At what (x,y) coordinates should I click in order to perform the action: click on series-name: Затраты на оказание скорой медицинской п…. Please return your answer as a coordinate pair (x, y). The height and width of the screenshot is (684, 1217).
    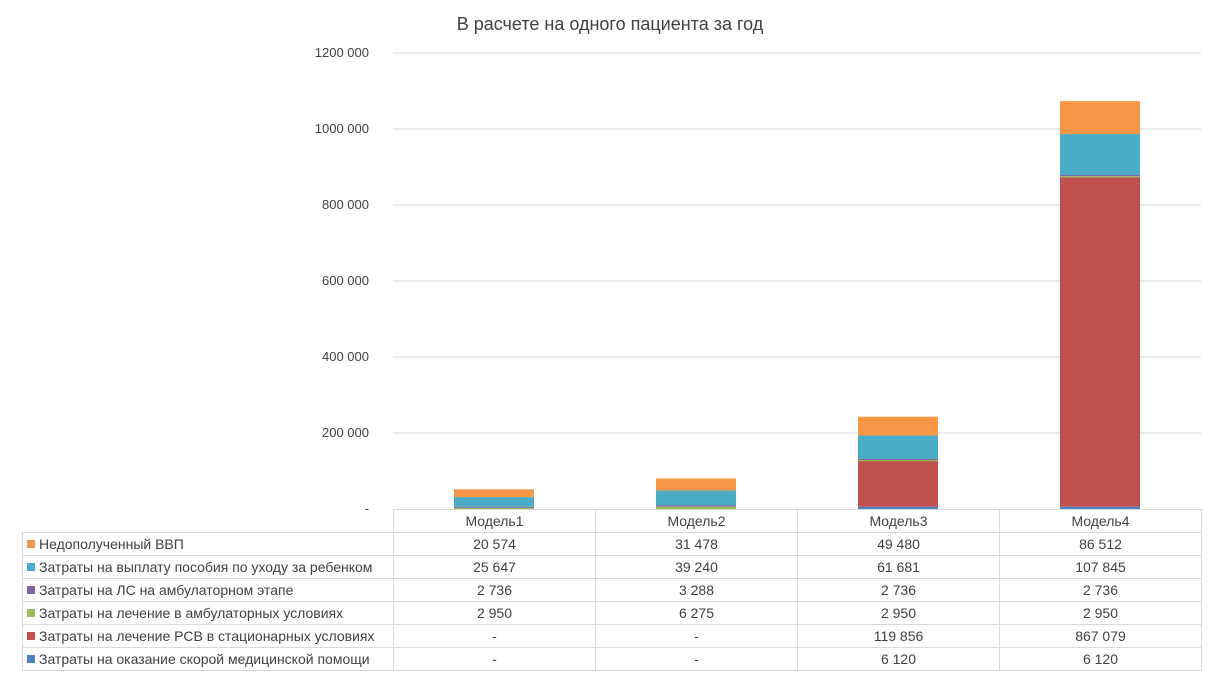
    Looking at the image, I should click on (204, 659).